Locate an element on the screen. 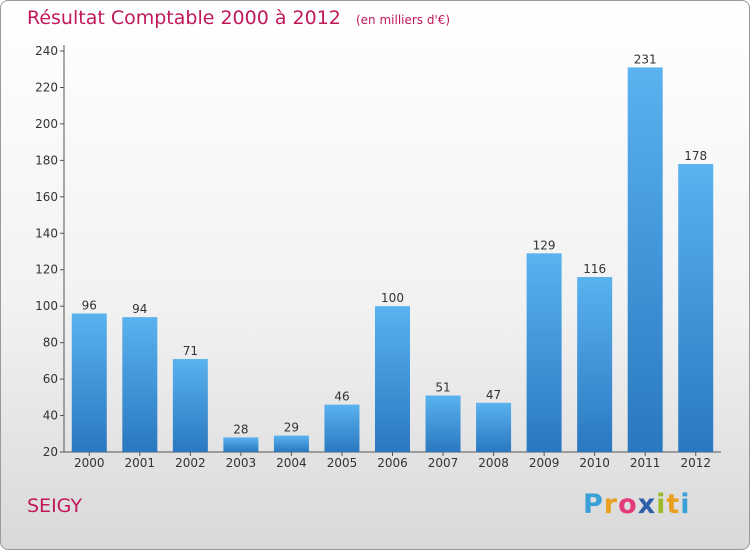  y-tick-label: 40 is located at coordinates (50, 416).